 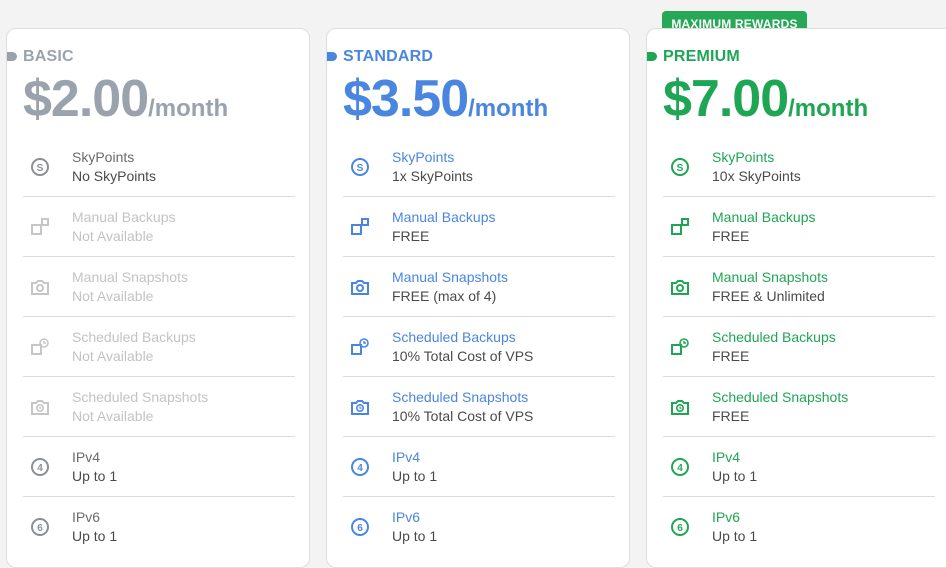 What do you see at coordinates (40, 57) in the screenshot?
I see `plan-tier: BASIC` at bounding box center [40, 57].